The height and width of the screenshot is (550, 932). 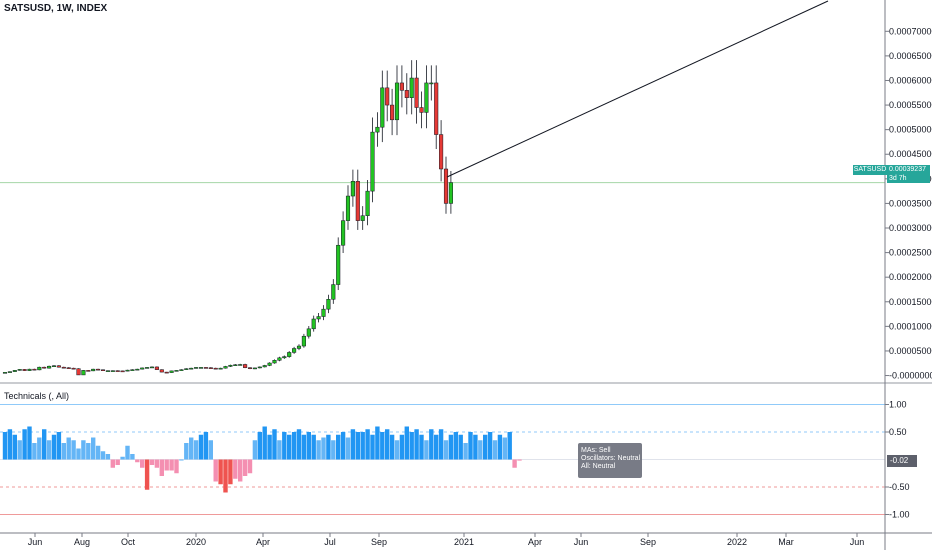 I want to click on time-tick-label: 2022, so click(x=737, y=542).